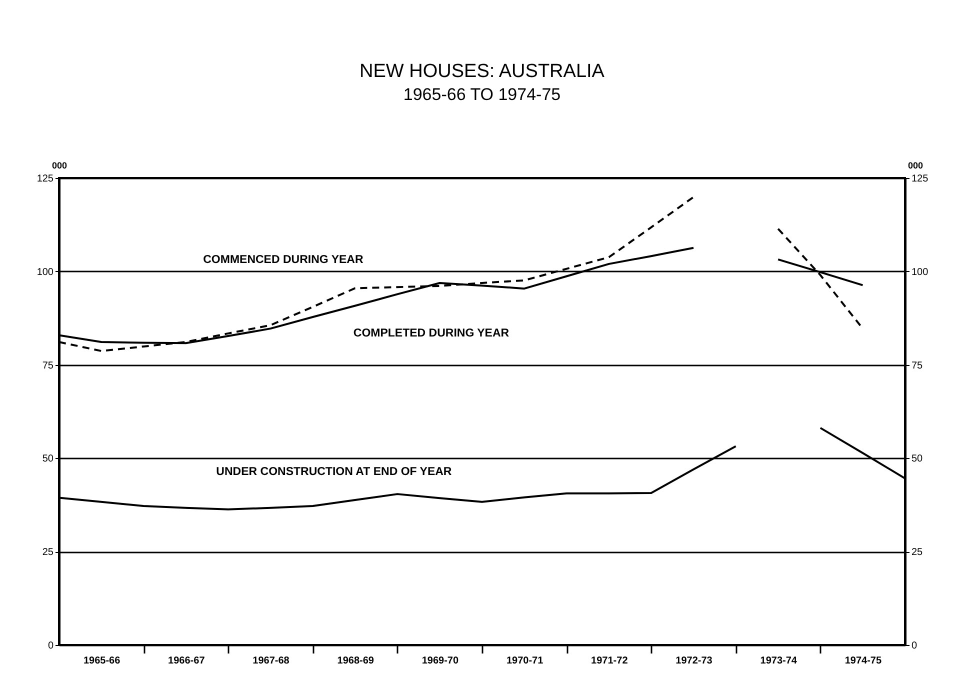 The image size is (960, 684). Describe the element at coordinates (609, 661) in the screenshot. I see `x-tick-label: 1971-72` at that location.